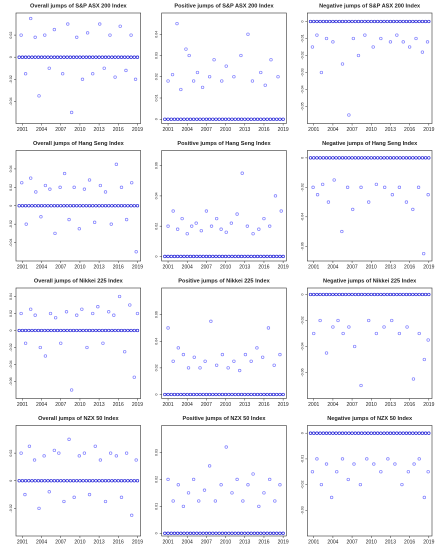 The image size is (437, 550). I want to click on chart-title: Negative jumps of Hang Seng Index, so click(370, 144).